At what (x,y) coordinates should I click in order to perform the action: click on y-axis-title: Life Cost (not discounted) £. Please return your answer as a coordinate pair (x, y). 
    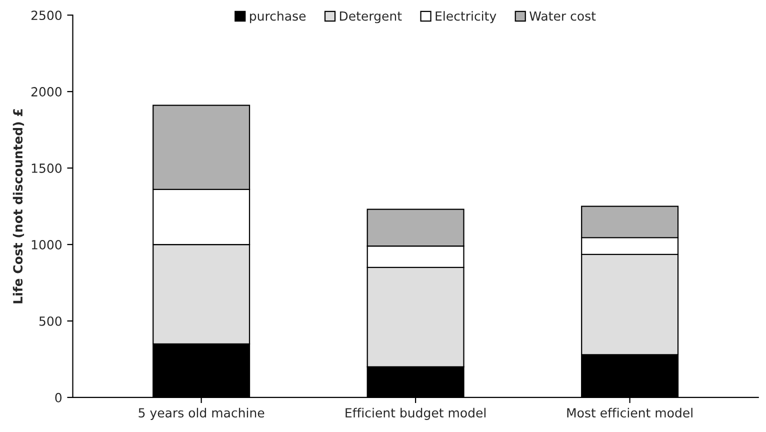
    Looking at the image, I should click on (18, 206).